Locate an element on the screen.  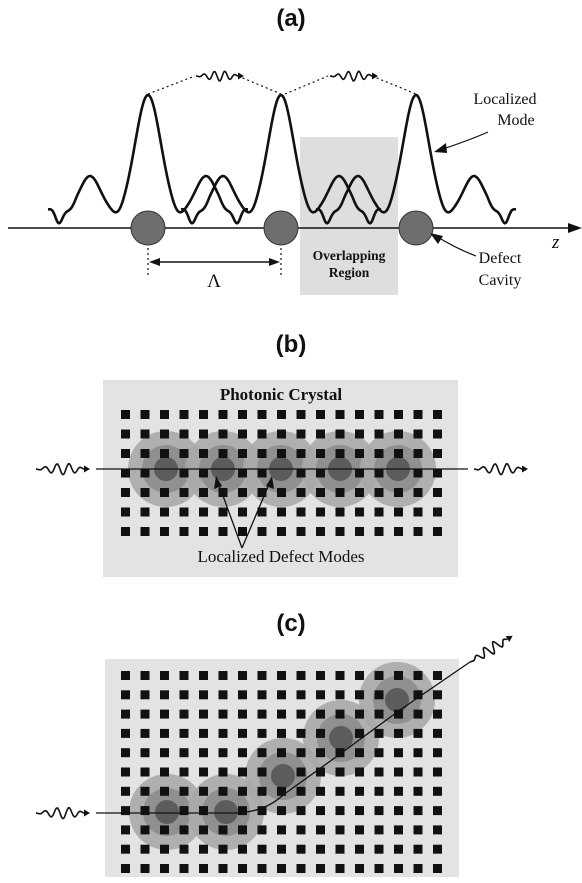
defect-cavity-label-2: Cavity is located at coordinates (500, 280).